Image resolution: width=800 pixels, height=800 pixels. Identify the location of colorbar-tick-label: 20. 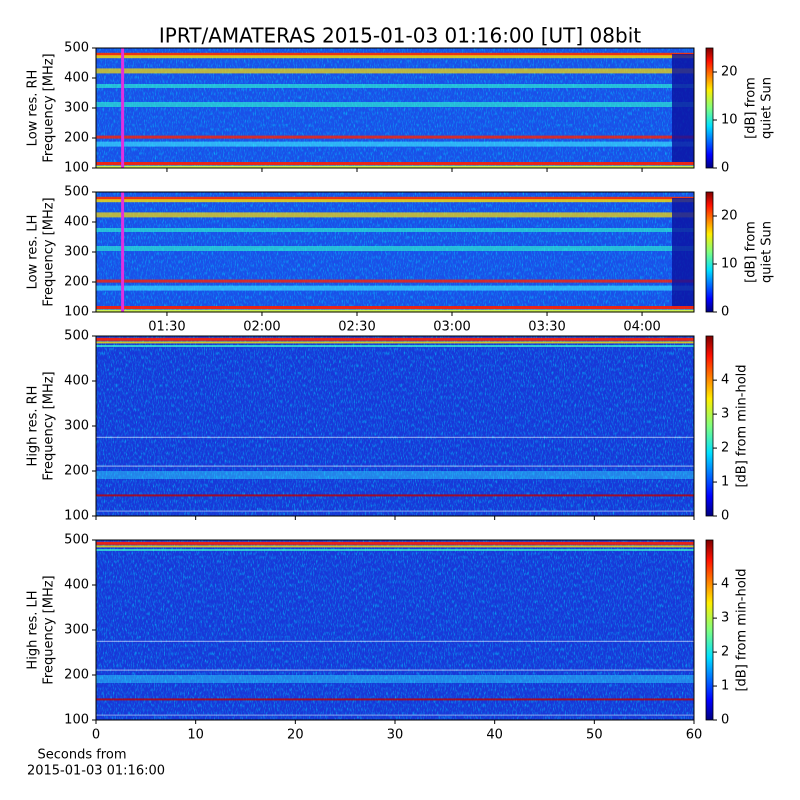
(729, 72).